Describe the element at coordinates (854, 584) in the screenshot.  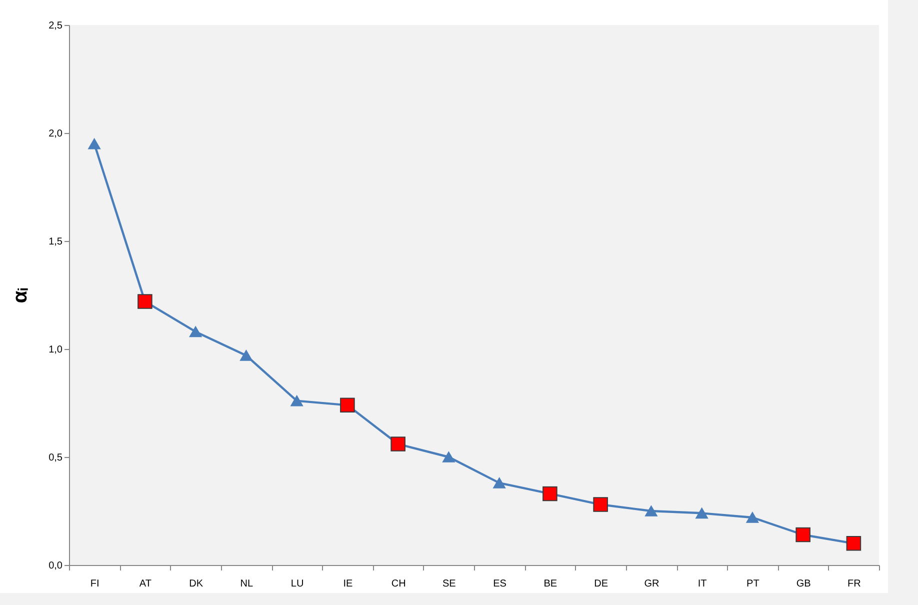
I see `x-tick-label: FR` at that location.